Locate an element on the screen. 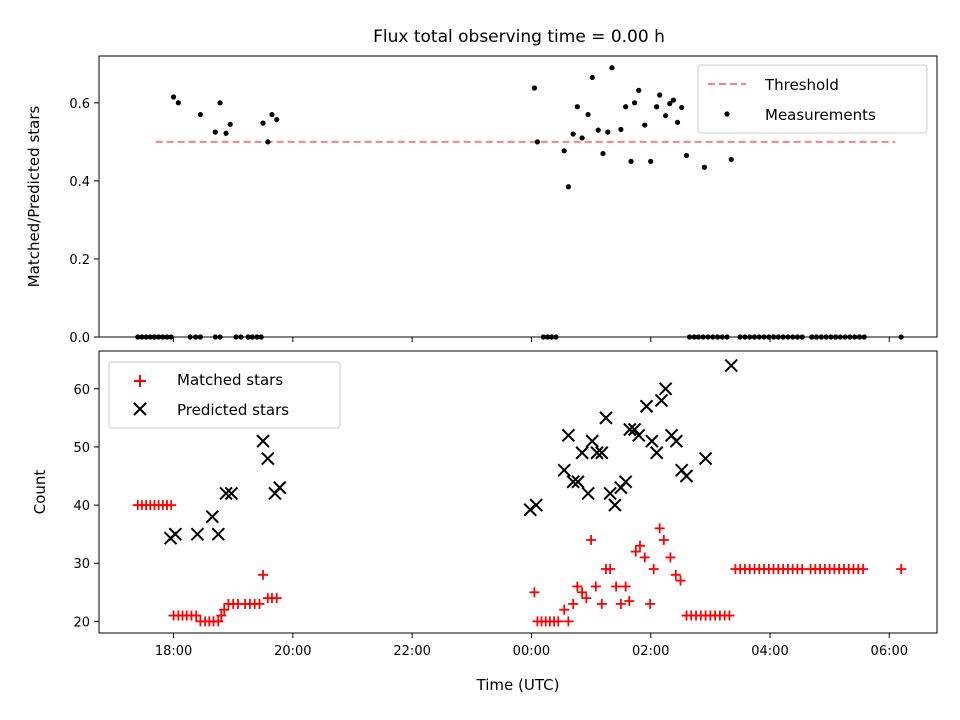 Image resolution: width=960 pixels, height=720 pixels. x-axis-label: Time (UTC) is located at coordinates (518, 685).